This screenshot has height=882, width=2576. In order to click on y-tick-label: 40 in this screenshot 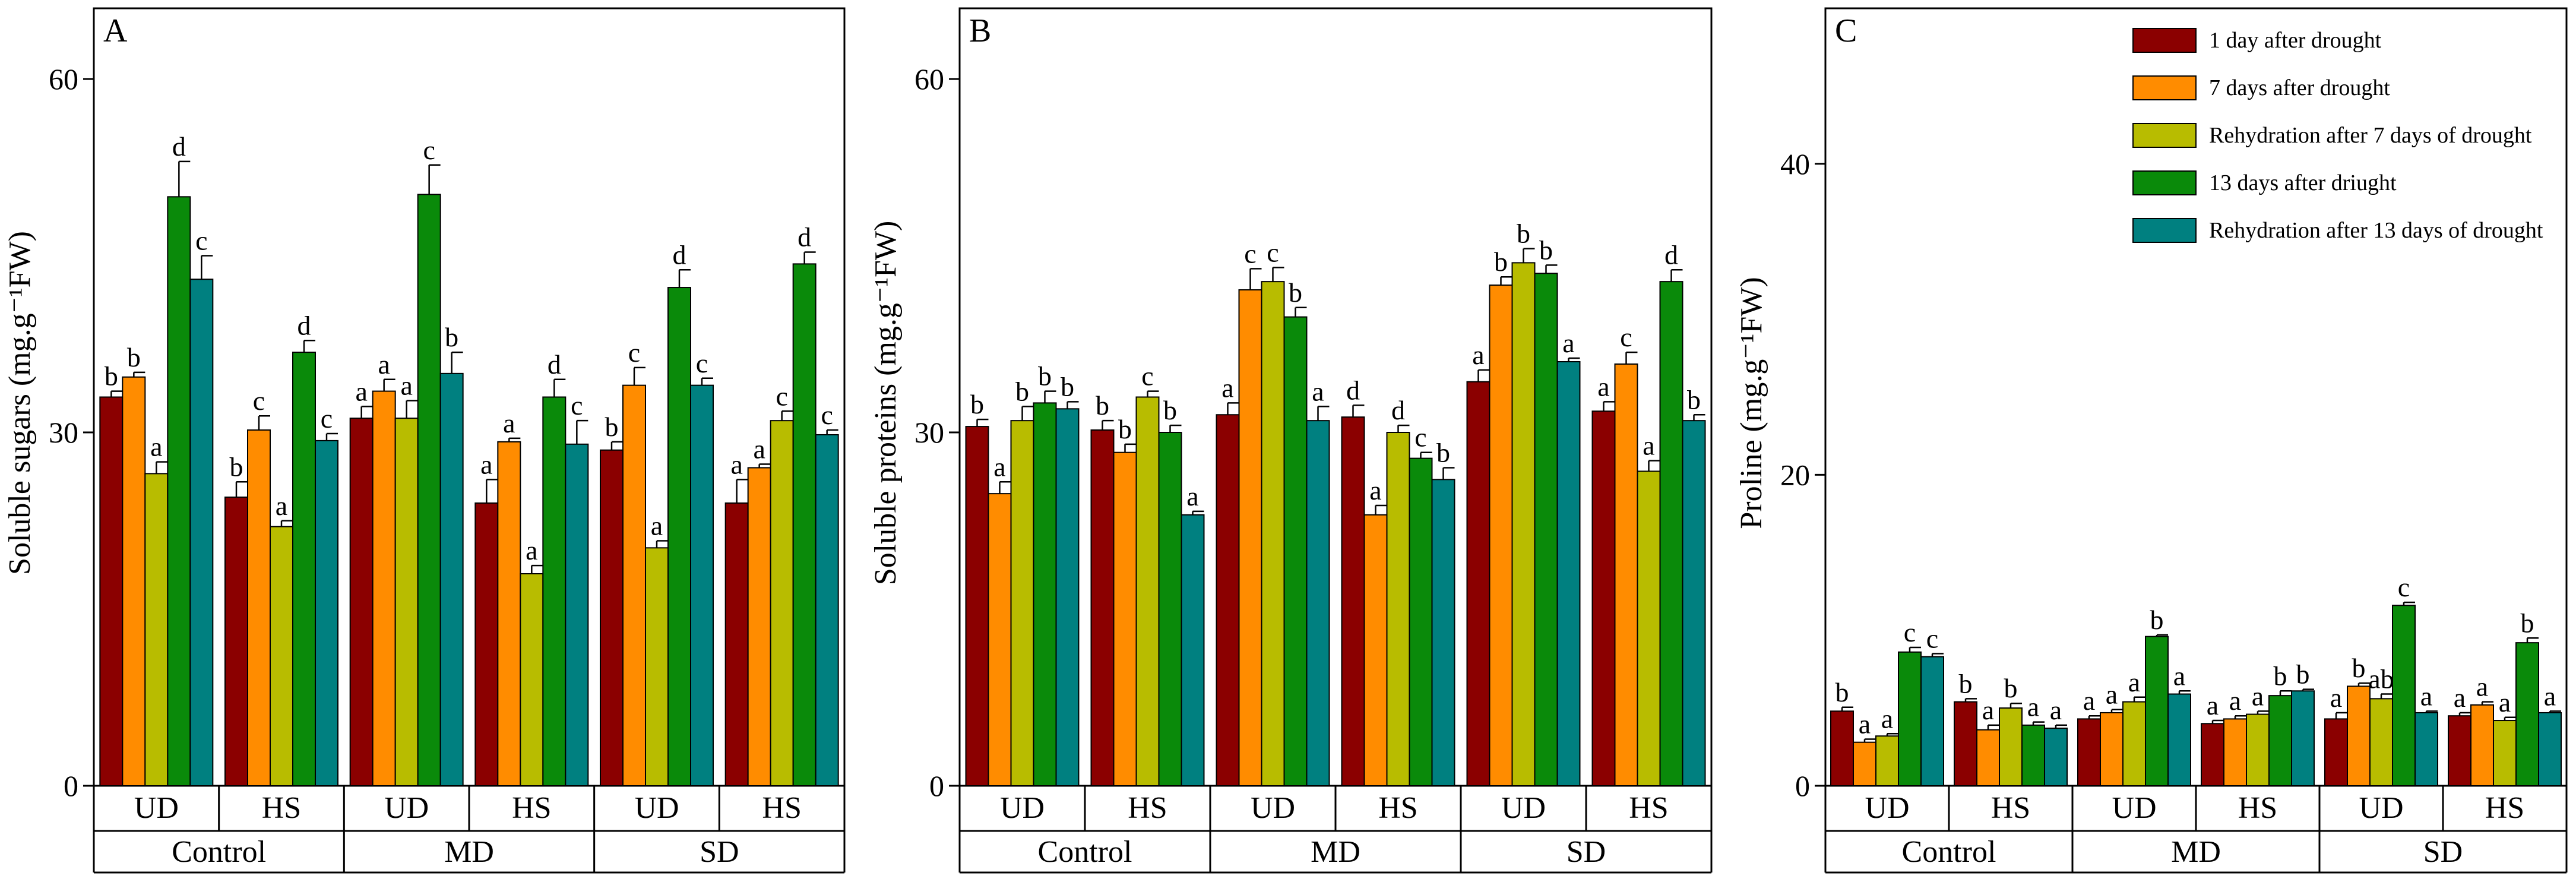, I will do `click(1795, 164)`.